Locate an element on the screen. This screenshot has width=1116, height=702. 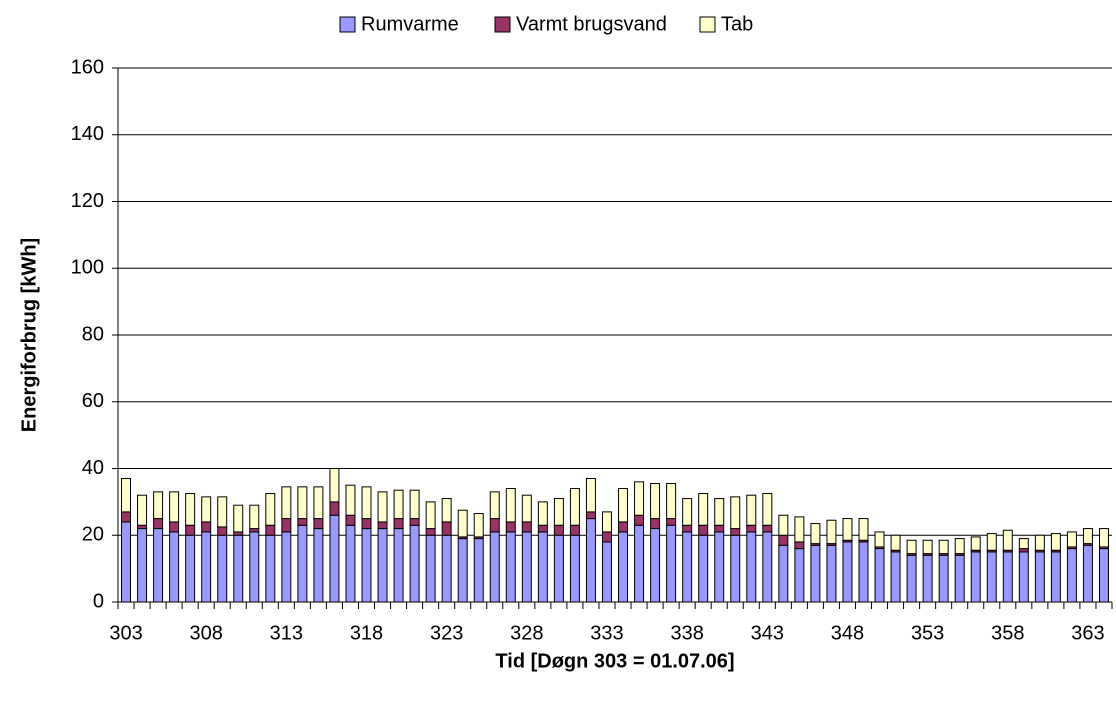
x-tick-label: 363 is located at coordinates (1087, 633).